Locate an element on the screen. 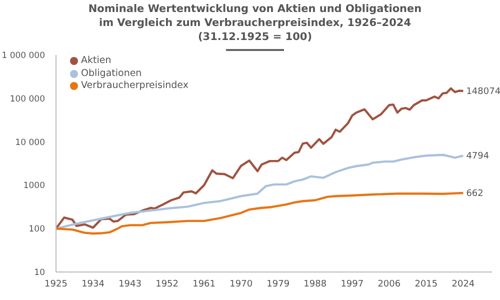 The image size is (500, 300). x-tick-label: 1952 is located at coordinates (167, 284).